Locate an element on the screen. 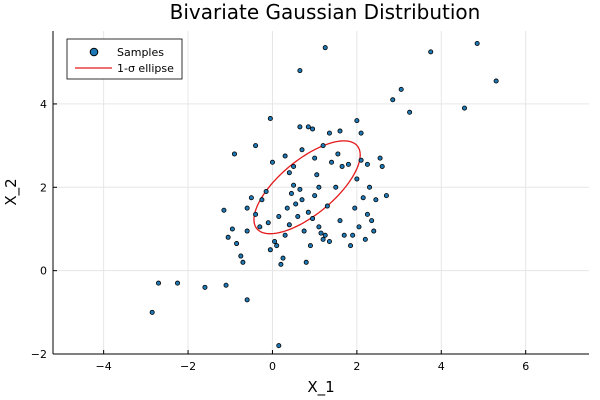 The width and height of the screenshot is (600, 400). y-tick-label: 0 is located at coordinates (43, 271).